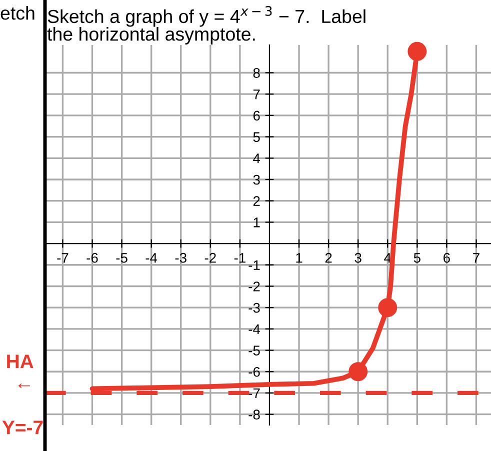 The image size is (491, 451). I want to click on y-tick-label: 5, so click(256, 137).